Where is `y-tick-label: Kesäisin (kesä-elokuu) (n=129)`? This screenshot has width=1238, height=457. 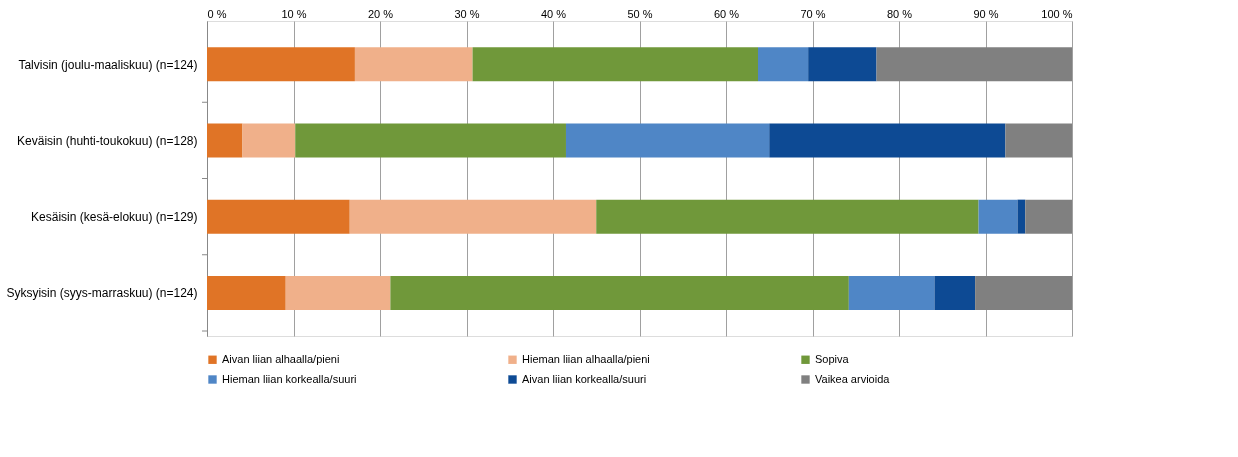 y-tick-label: Kesäisin (kesä-elokuu) (n=129) is located at coordinates (114, 217).